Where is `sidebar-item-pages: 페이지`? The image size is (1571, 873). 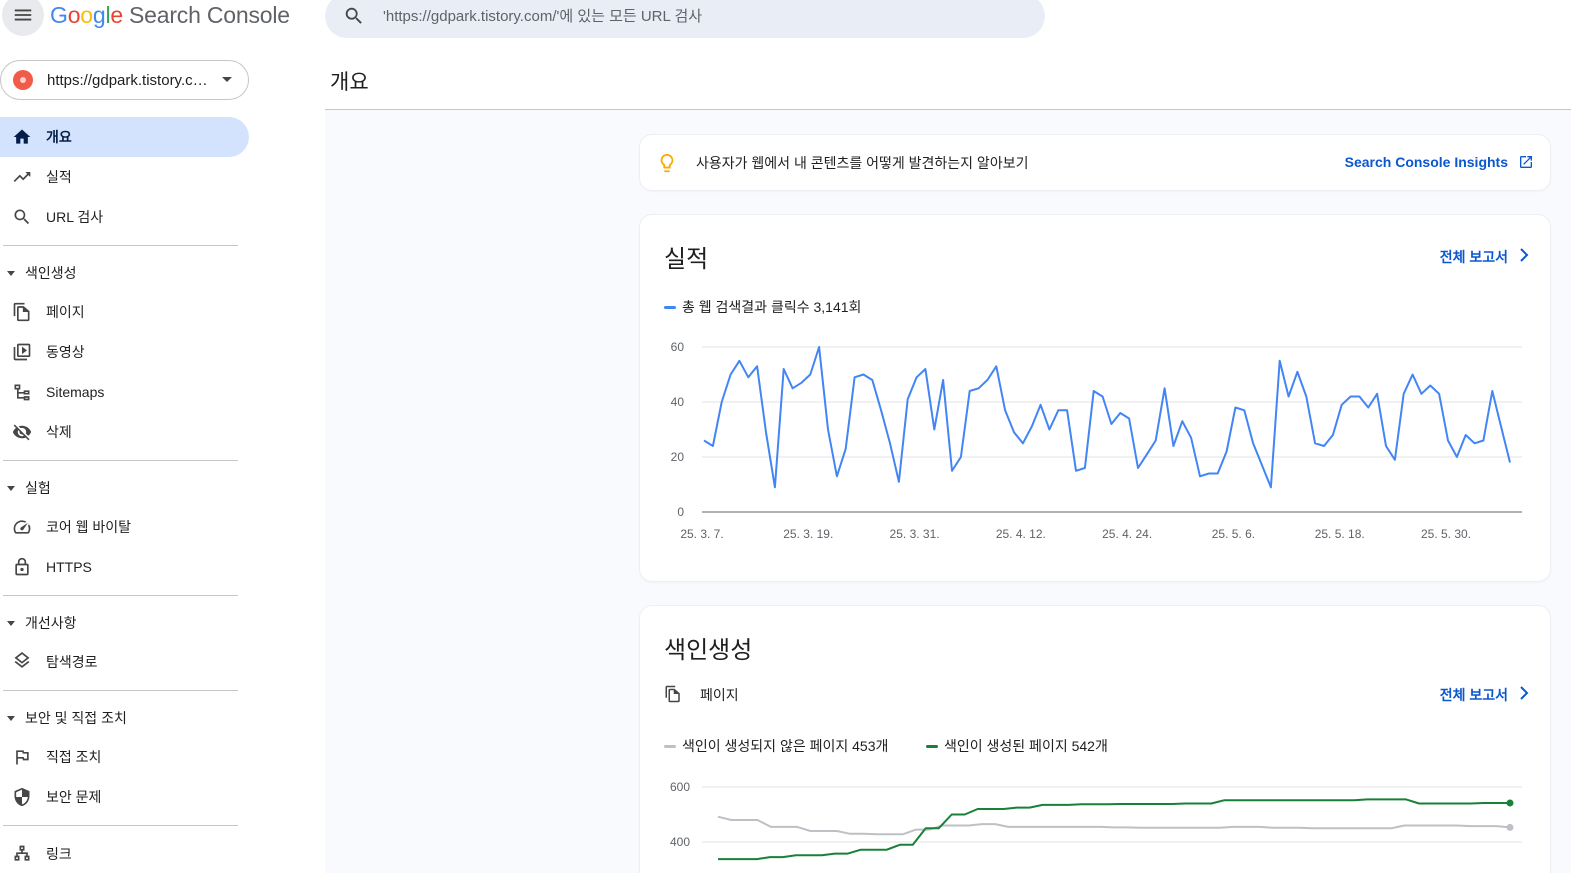
sidebar-item-pages: 페이지 is located at coordinates (124, 312).